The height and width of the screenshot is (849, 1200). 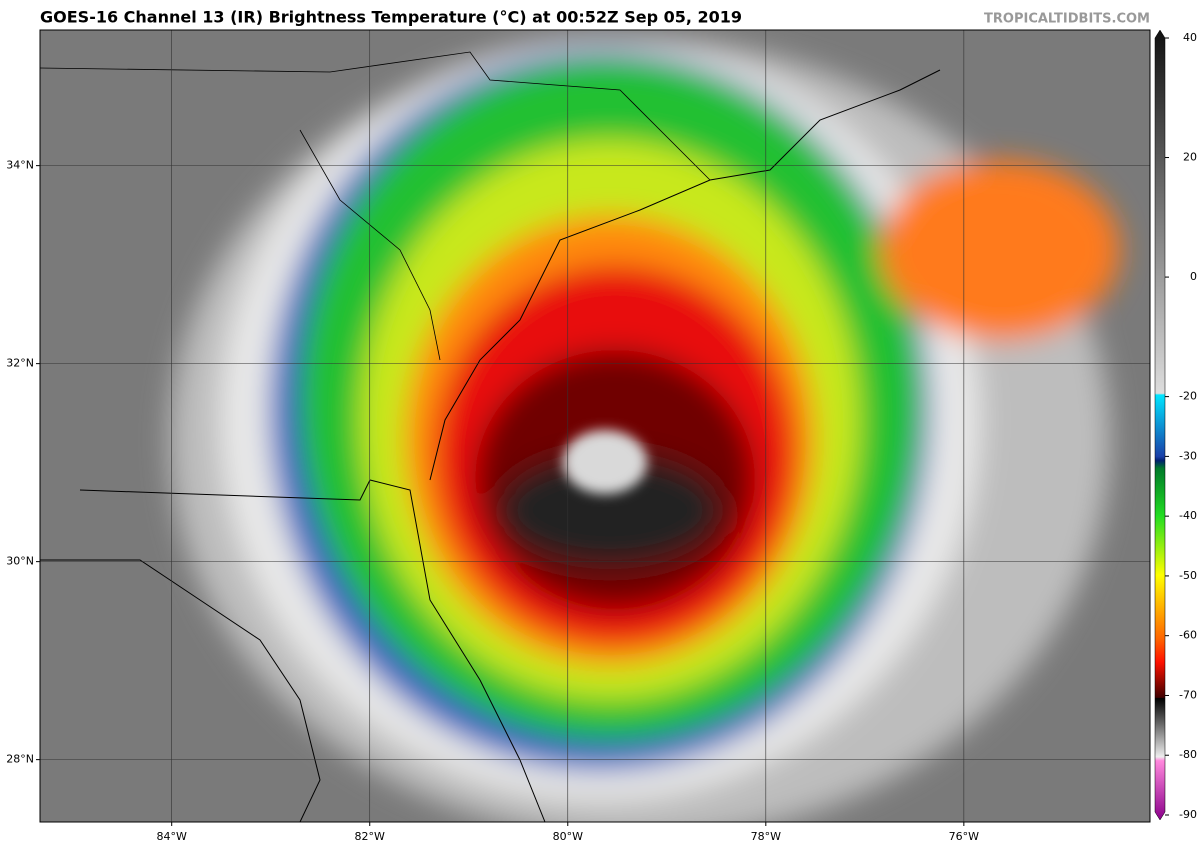 What do you see at coordinates (1188, 635) in the screenshot?
I see `colorbar-label: -60` at bounding box center [1188, 635].